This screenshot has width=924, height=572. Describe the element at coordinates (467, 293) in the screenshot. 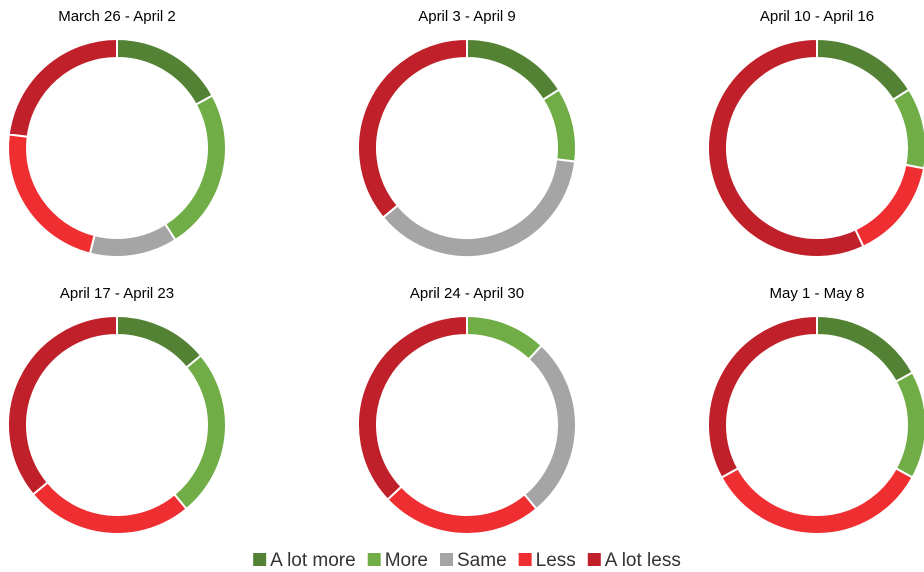

I see `chart-title: April 24 - April 30` at that location.